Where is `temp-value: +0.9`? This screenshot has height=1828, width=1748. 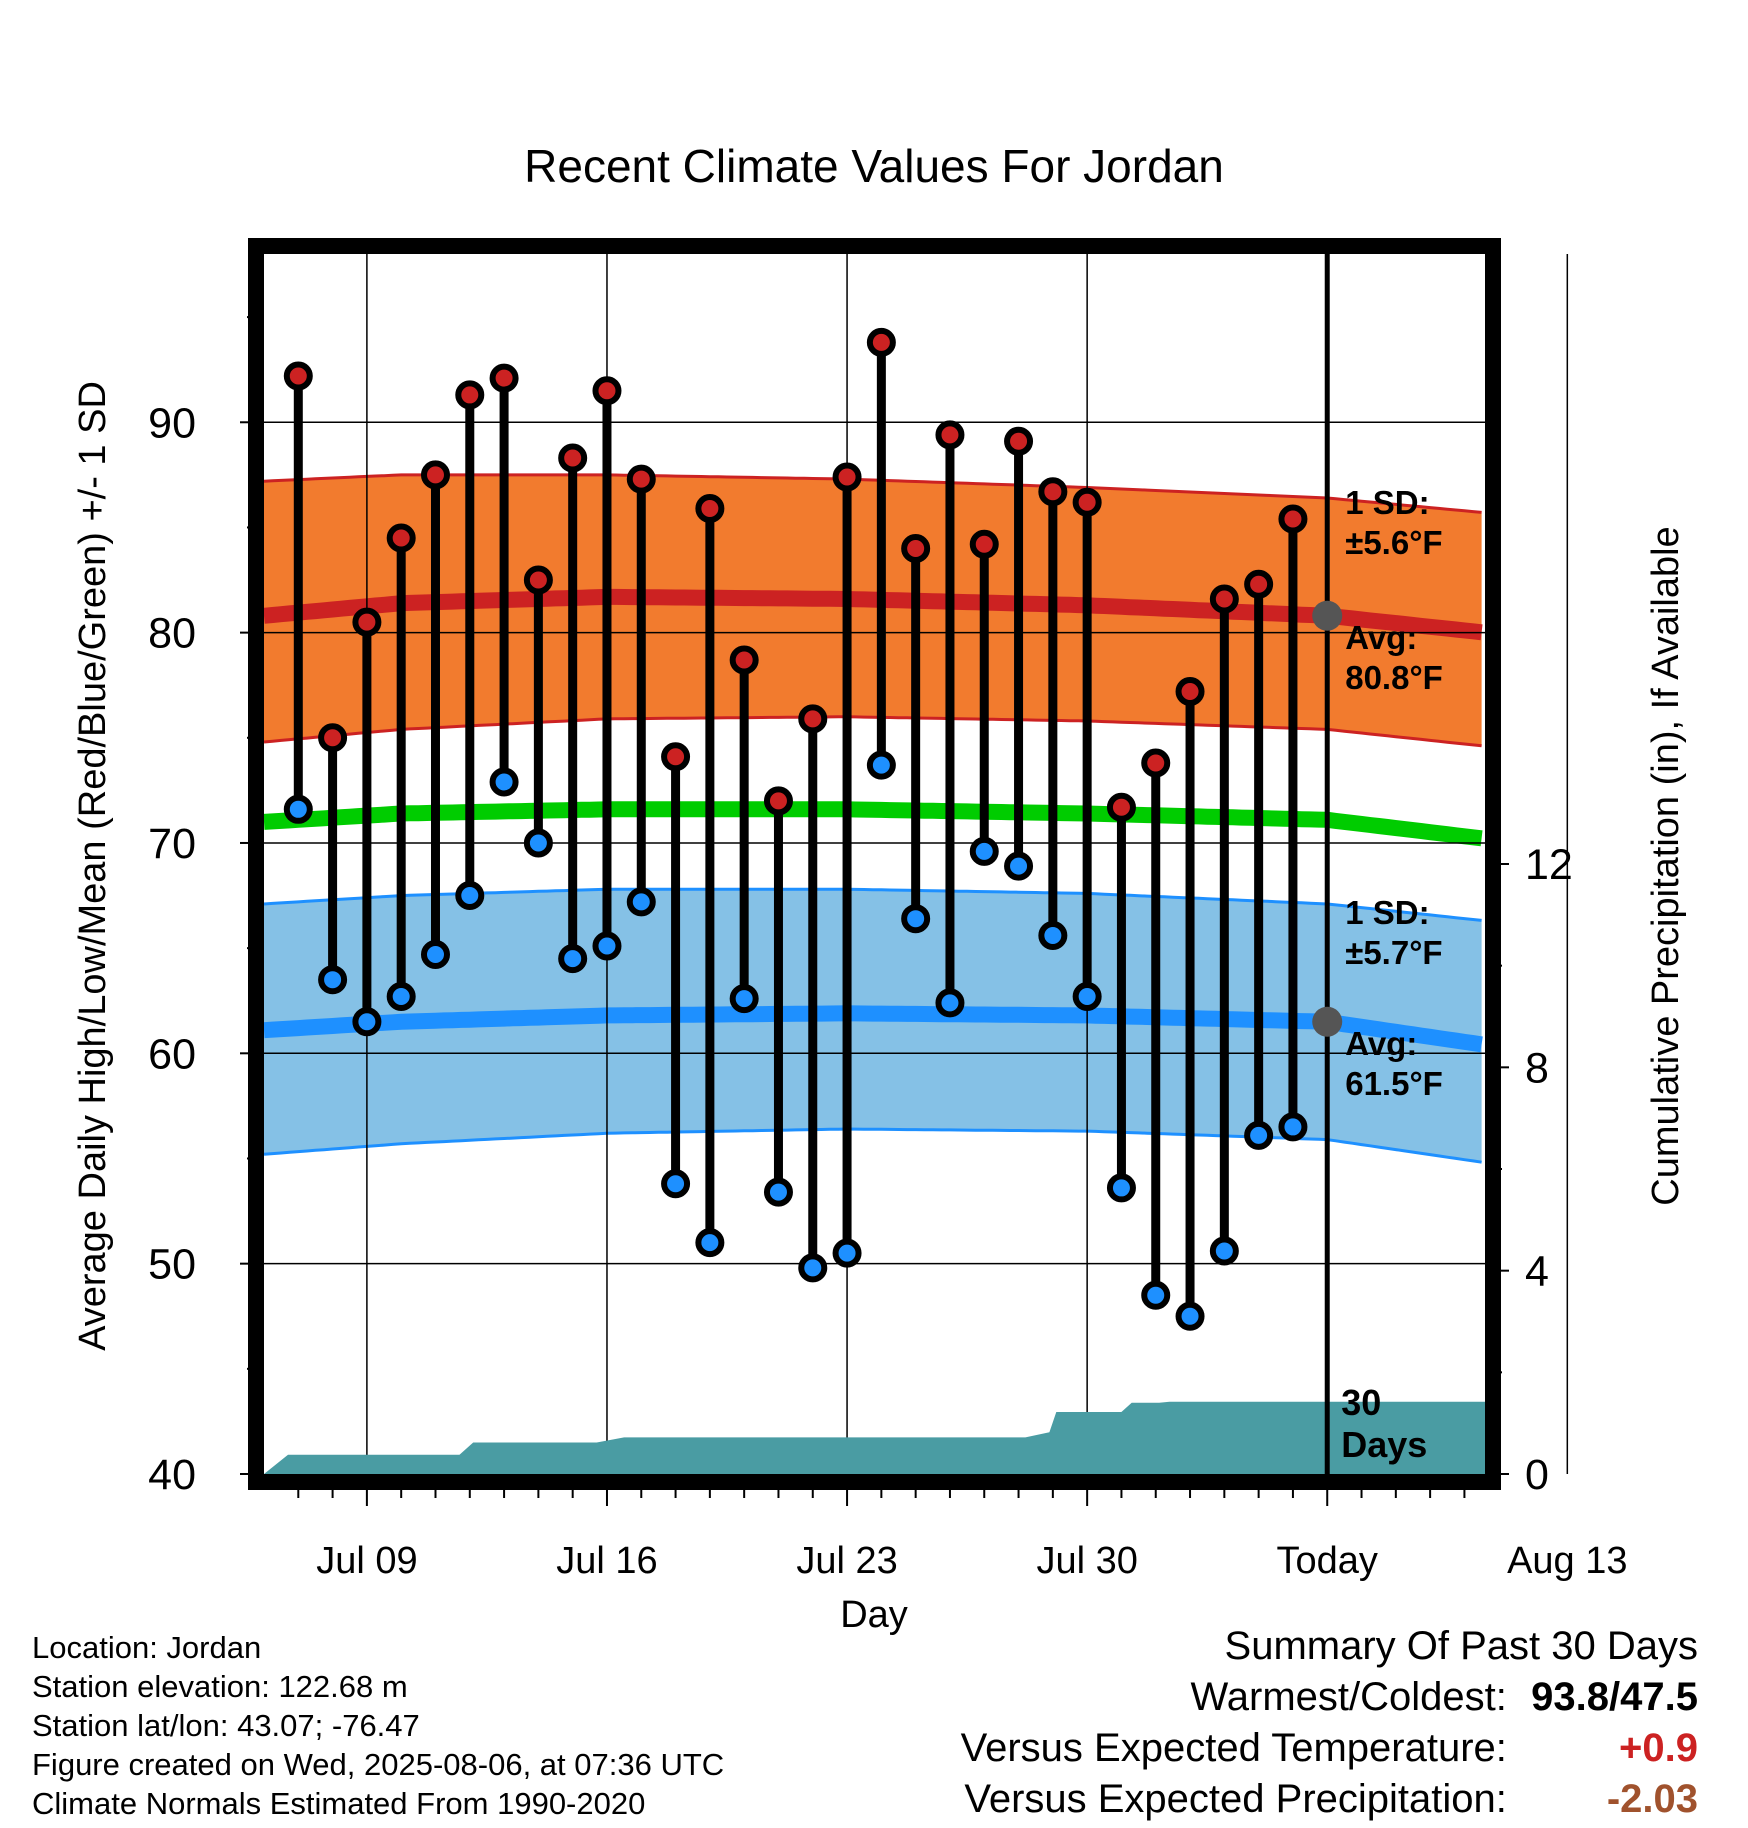 temp-value: +0.9 is located at coordinates (1658, 1748).